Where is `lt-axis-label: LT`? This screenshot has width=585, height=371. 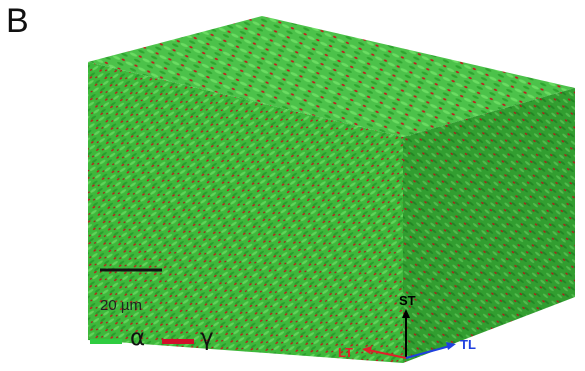
lt-axis-label: LT is located at coordinates (345, 352).